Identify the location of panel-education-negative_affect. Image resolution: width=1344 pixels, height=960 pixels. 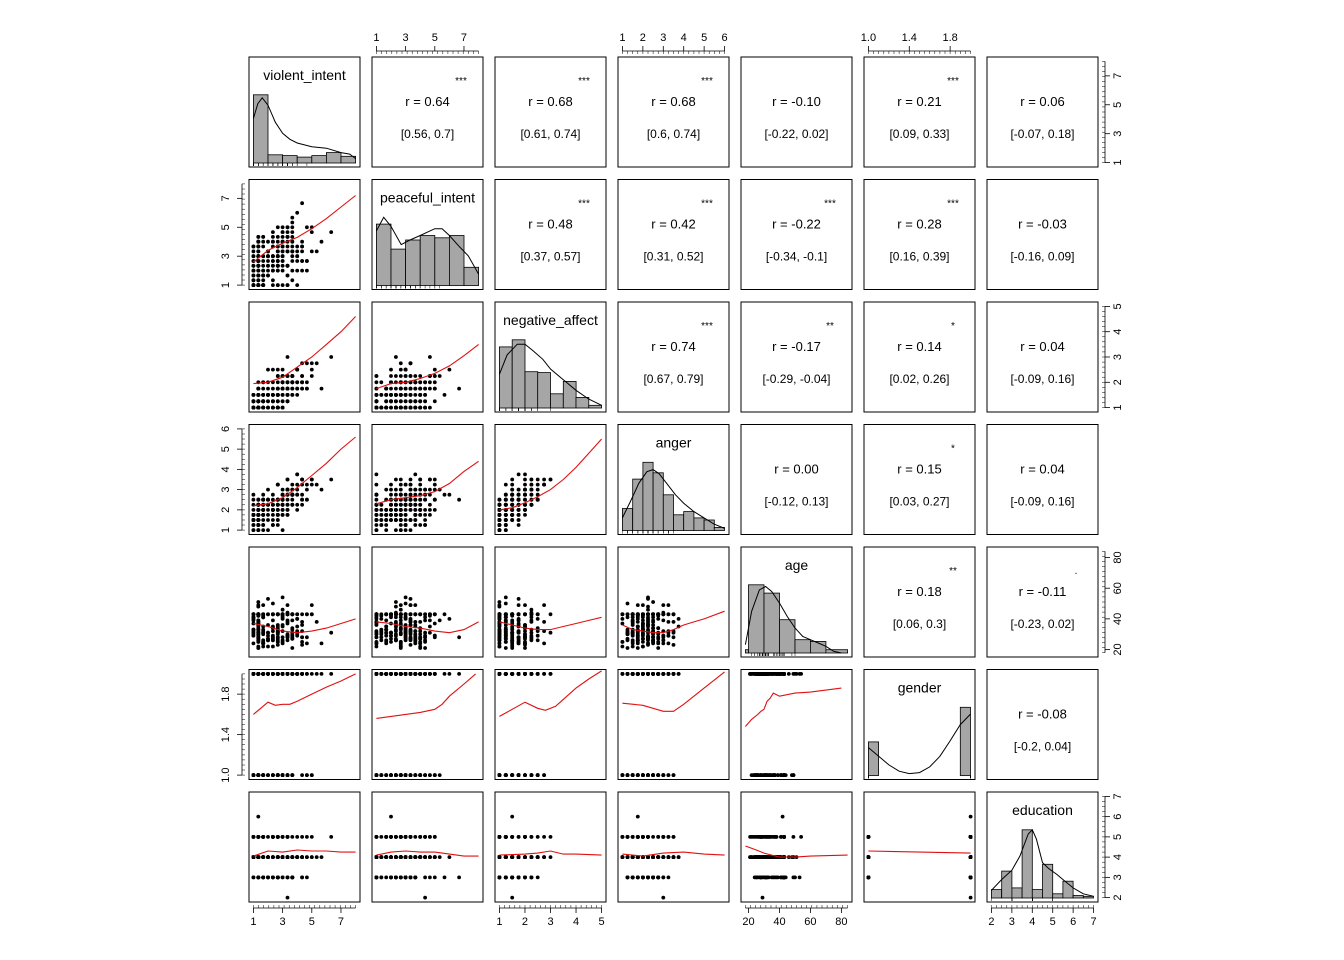
(550, 847).